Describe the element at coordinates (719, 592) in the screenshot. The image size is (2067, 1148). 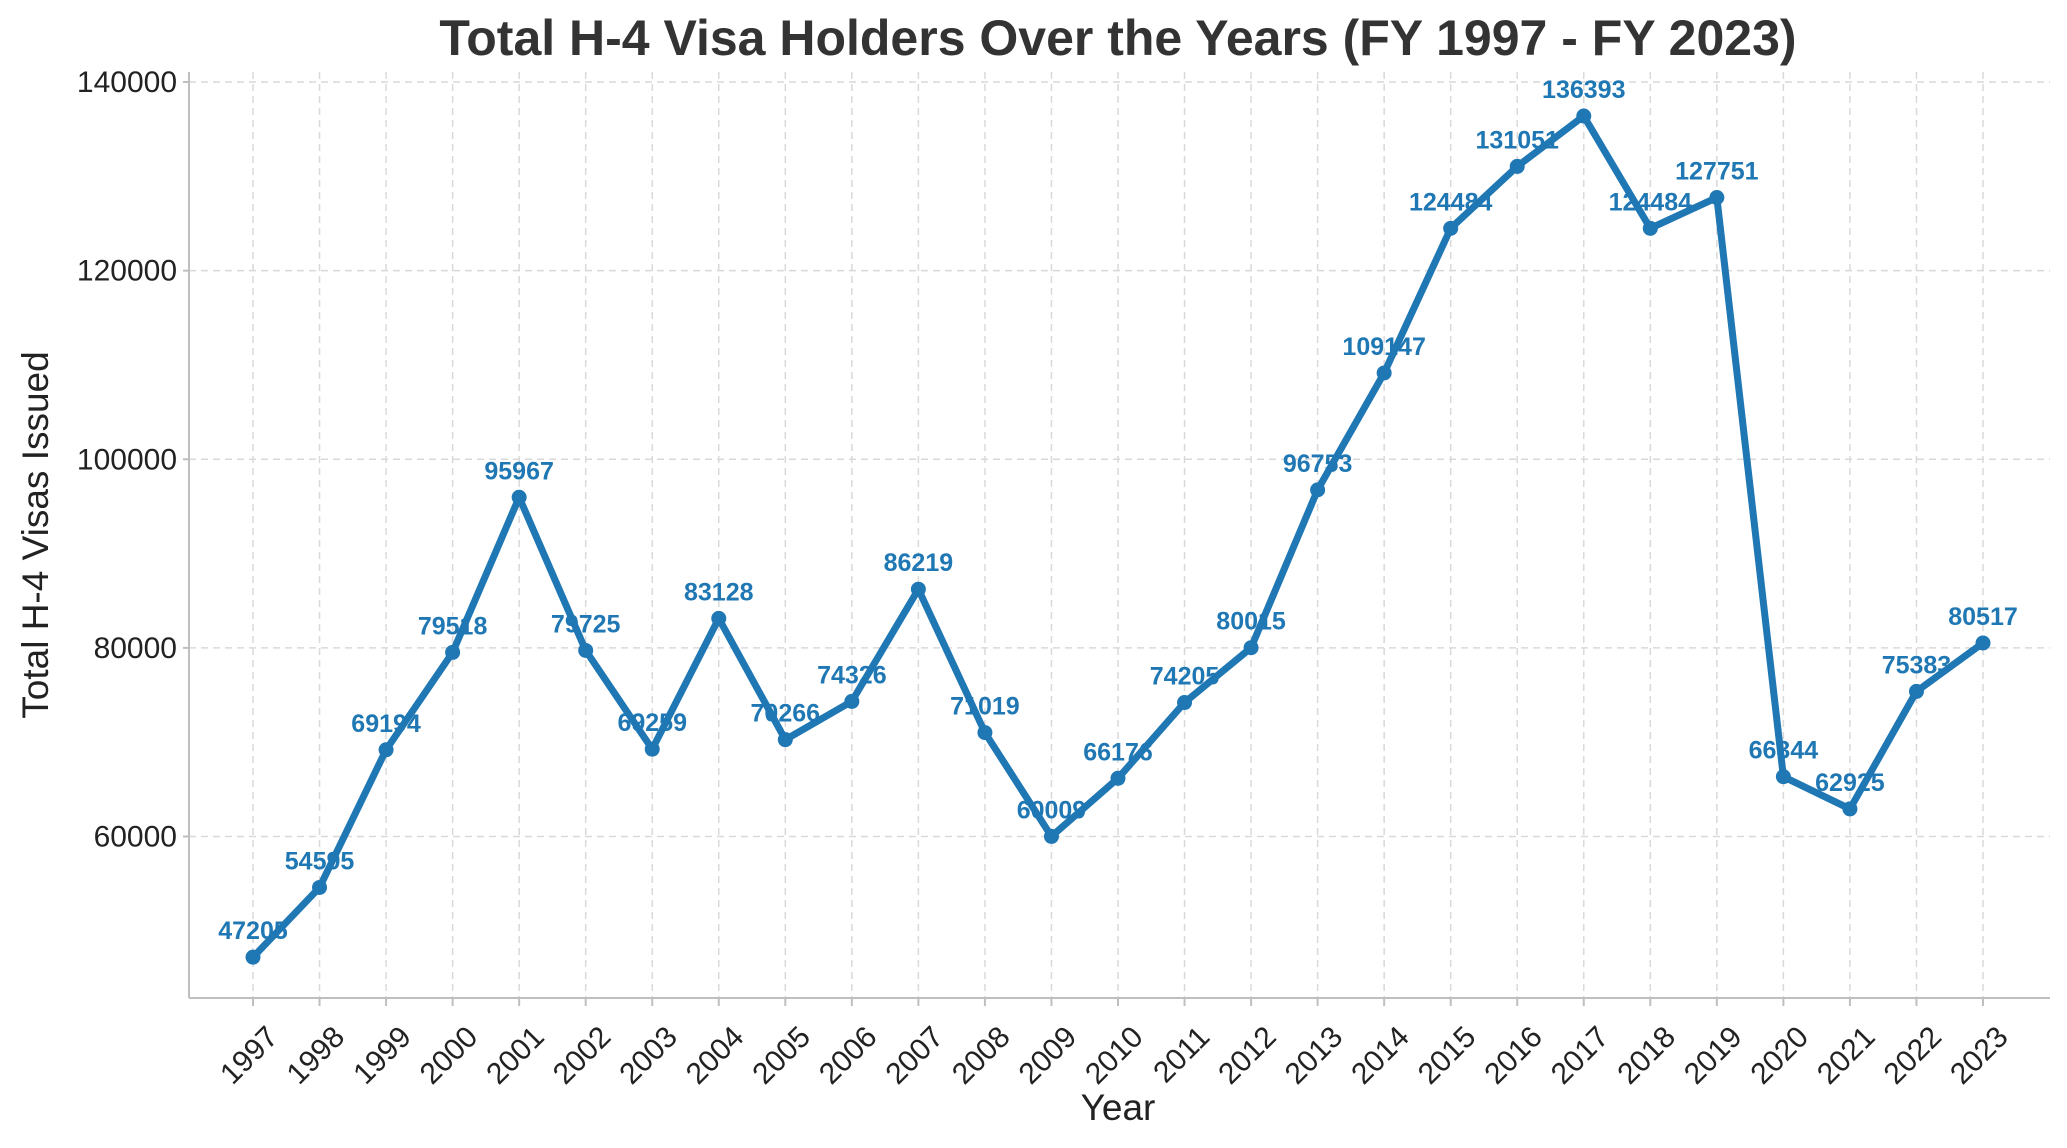
I see `data-label: 83128` at that location.